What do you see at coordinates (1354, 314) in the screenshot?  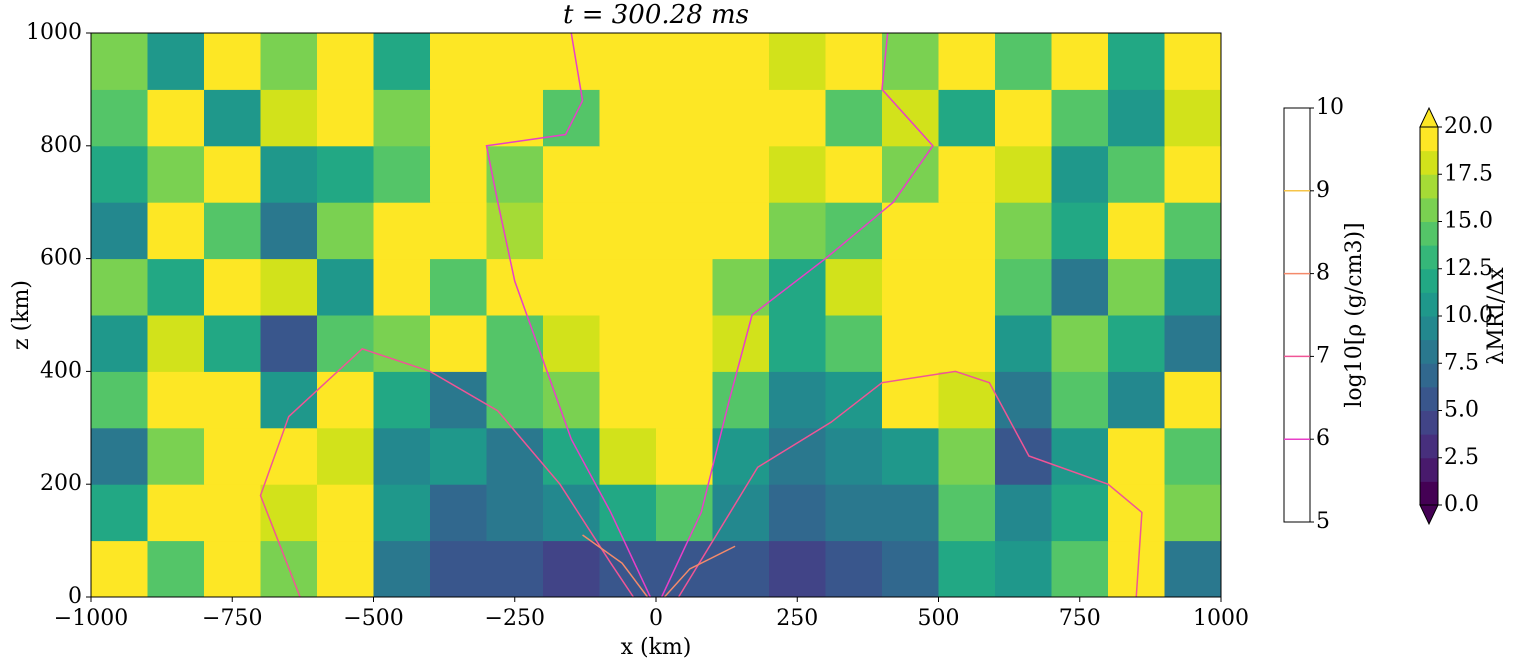 I see `contour-bar-label: log10[ρ (g/cm3)]` at bounding box center [1354, 314].